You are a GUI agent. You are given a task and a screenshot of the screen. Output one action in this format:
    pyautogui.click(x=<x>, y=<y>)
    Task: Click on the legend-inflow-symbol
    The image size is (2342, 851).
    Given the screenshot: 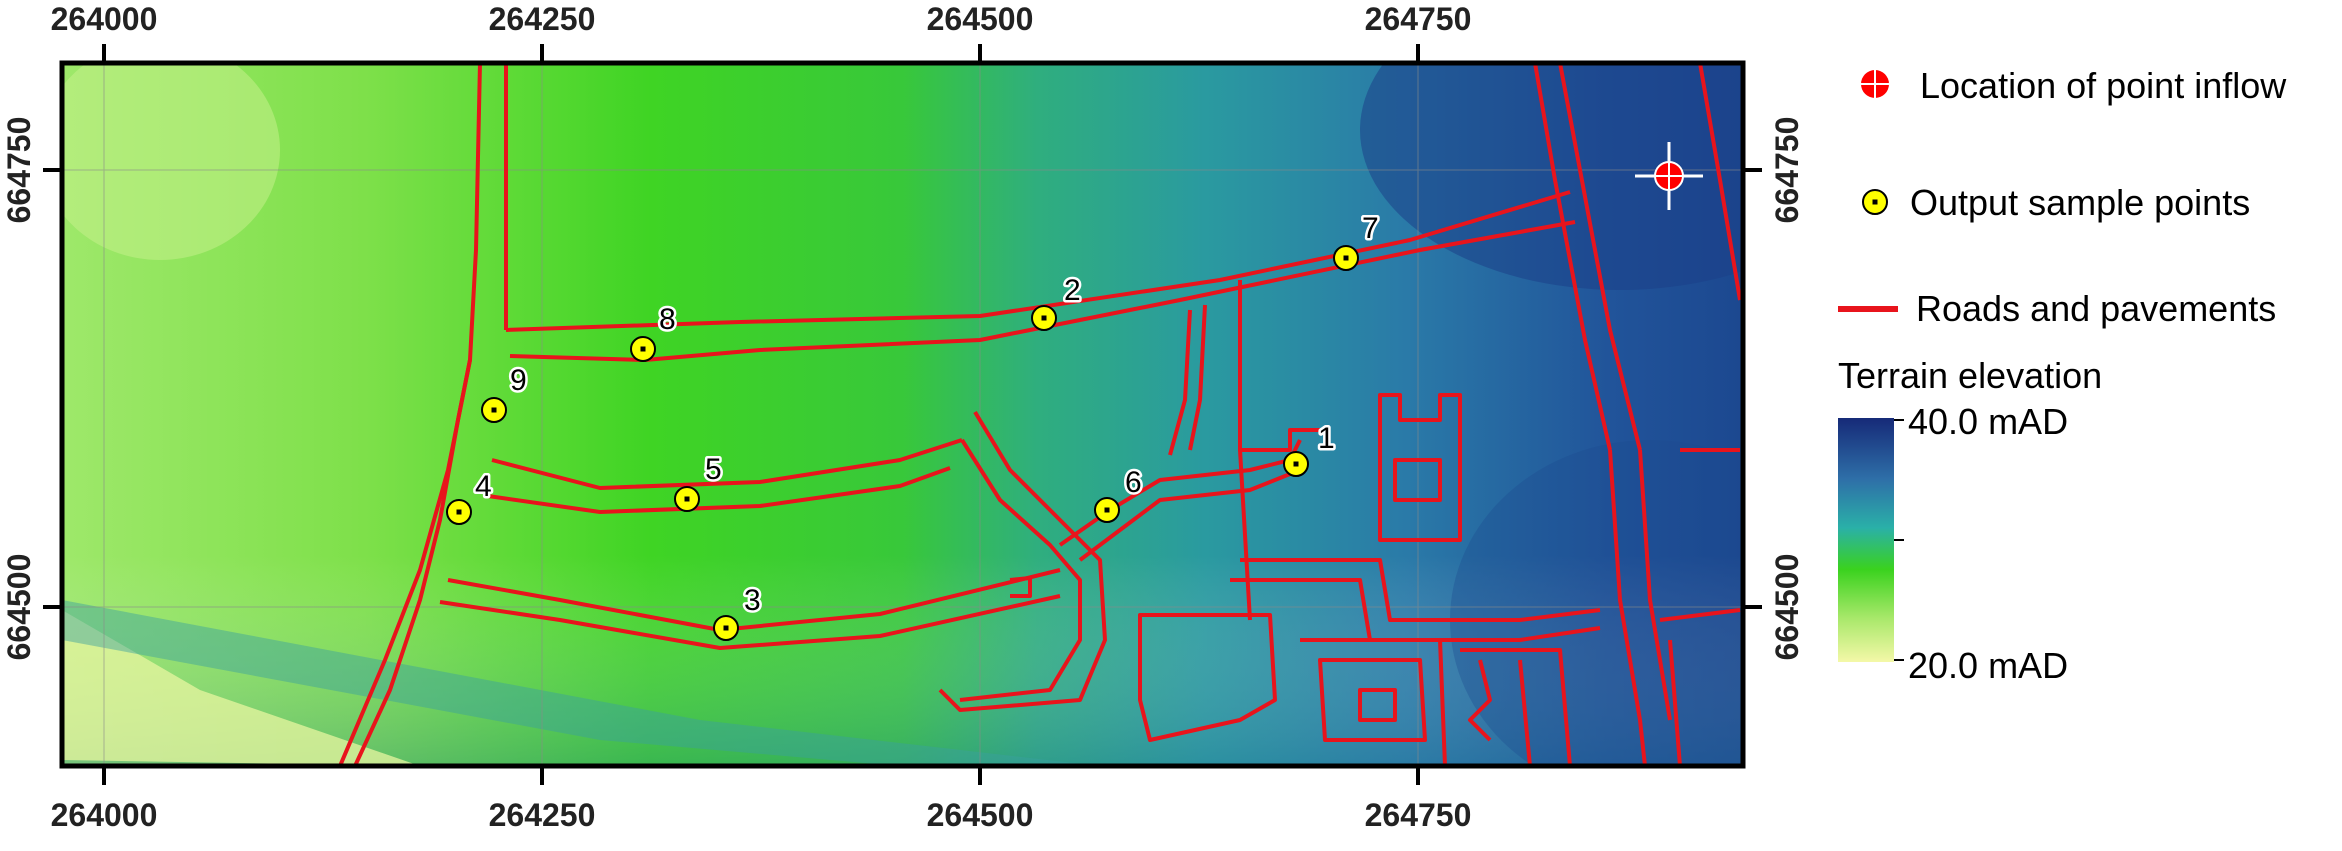 What is the action you would take?
    pyautogui.click(x=1875, y=84)
    